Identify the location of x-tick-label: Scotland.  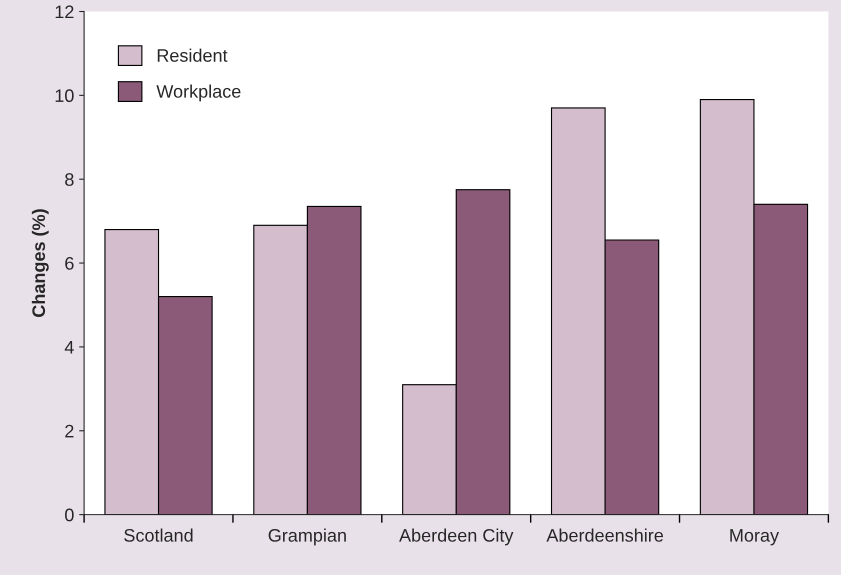
(158, 535).